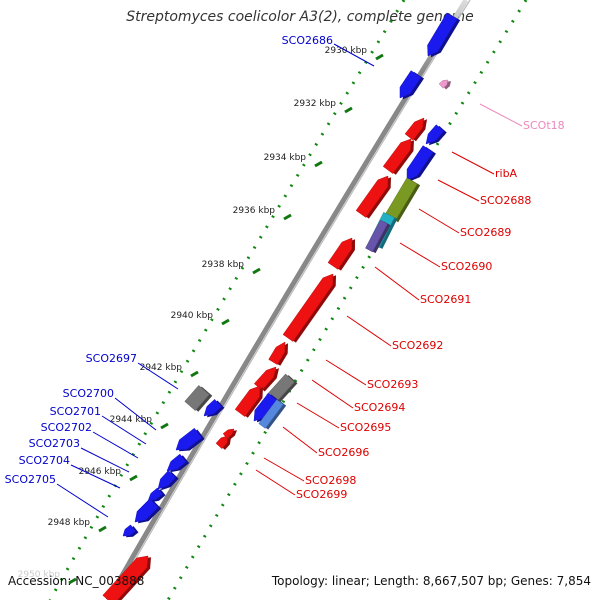  Describe the element at coordinates (417, 345) in the screenshot. I see `gene-label-sco2692: SCO2692` at that location.